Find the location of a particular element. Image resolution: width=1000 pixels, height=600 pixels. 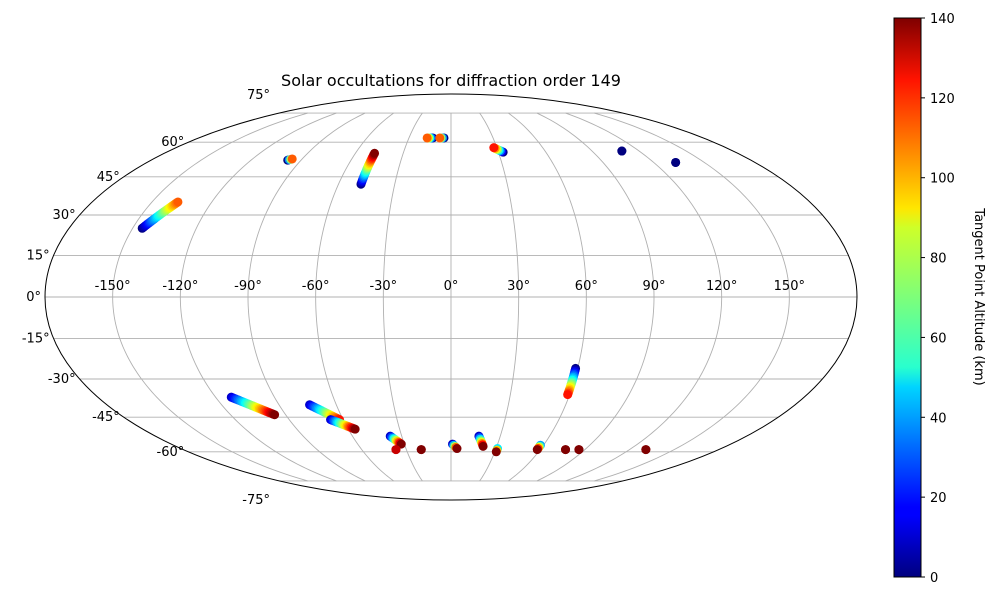

longitude-tick-label: 0° is located at coordinates (451, 286).